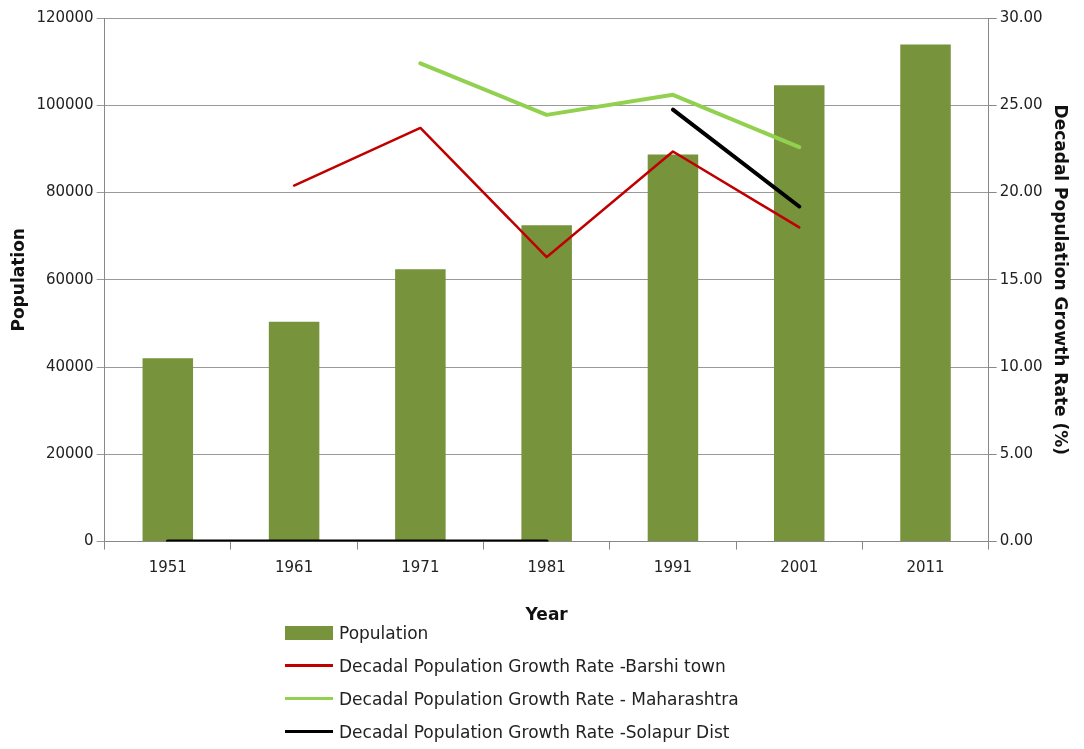 The image size is (1084, 749). I want to click on y-tick-label: 120000, so click(65, 16).